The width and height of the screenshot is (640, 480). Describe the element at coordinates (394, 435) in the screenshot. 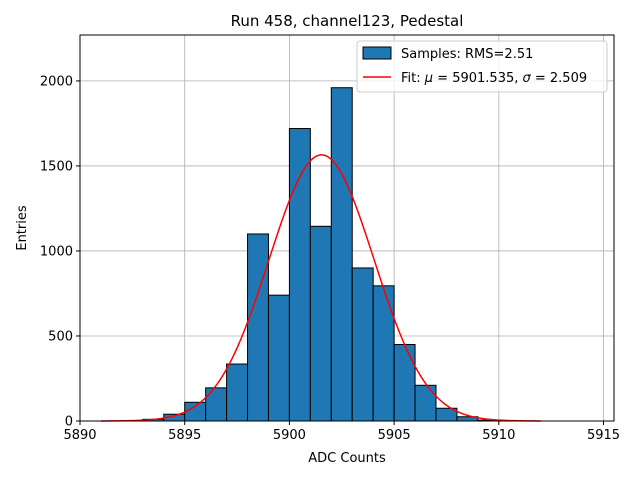

I see `x-tick-label: 5905` at that location.